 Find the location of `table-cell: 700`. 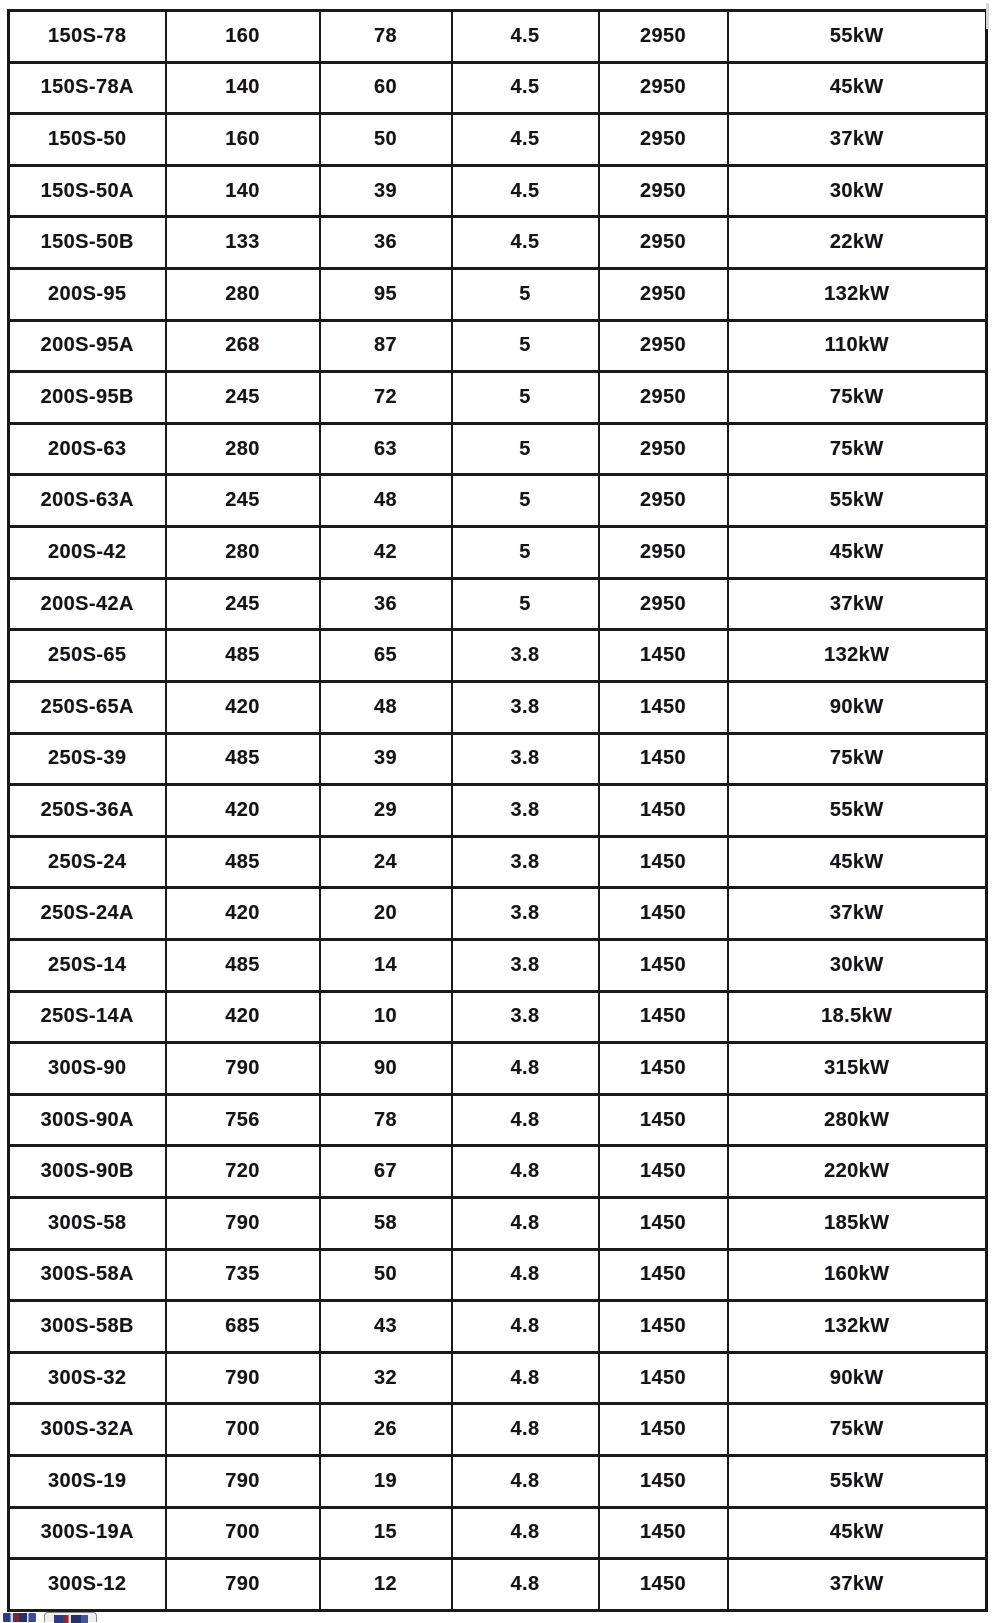

table-cell: 700 is located at coordinates (242, 1430).